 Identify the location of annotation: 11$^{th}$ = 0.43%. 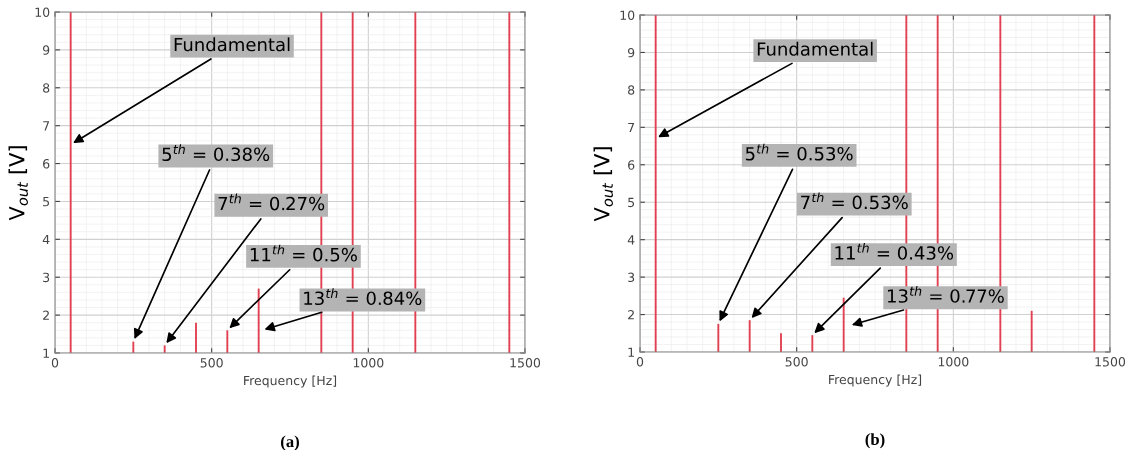
(894, 251).